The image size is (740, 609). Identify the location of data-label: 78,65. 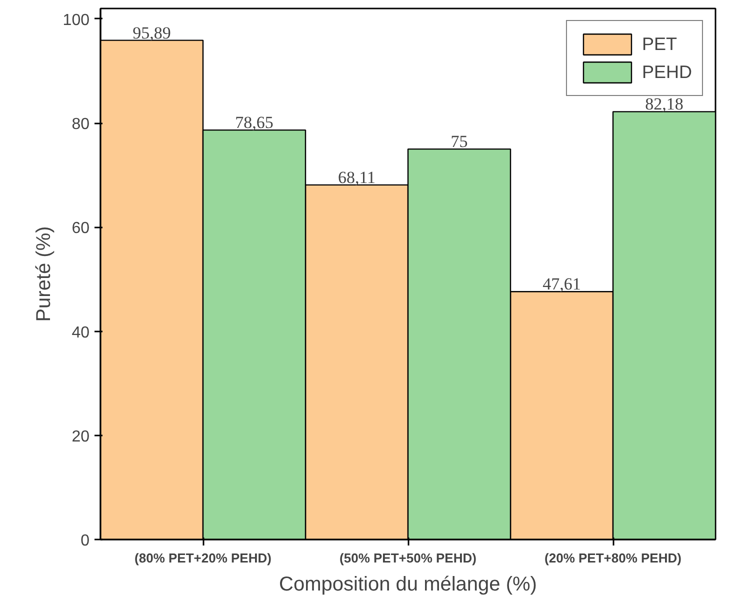
(254, 122).